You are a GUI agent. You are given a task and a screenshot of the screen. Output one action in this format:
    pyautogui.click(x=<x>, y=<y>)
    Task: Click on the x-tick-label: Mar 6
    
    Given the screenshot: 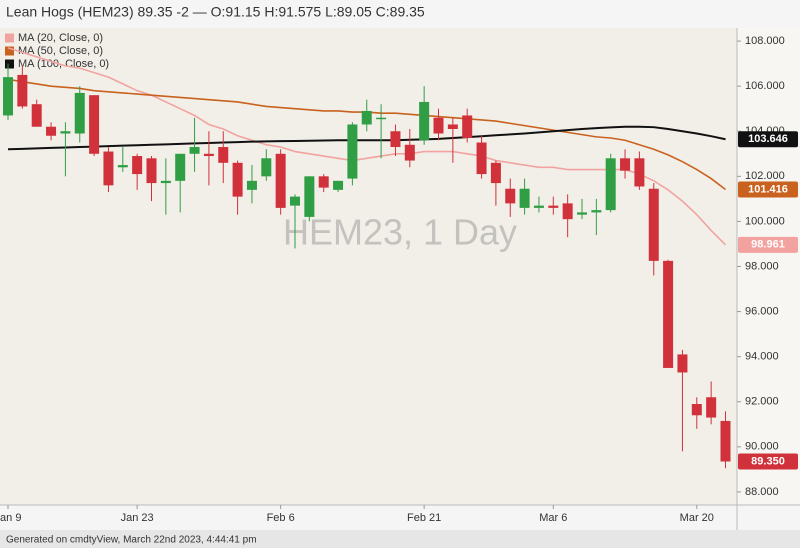 What is the action you would take?
    pyautogui.click(x=553, y=518)
    